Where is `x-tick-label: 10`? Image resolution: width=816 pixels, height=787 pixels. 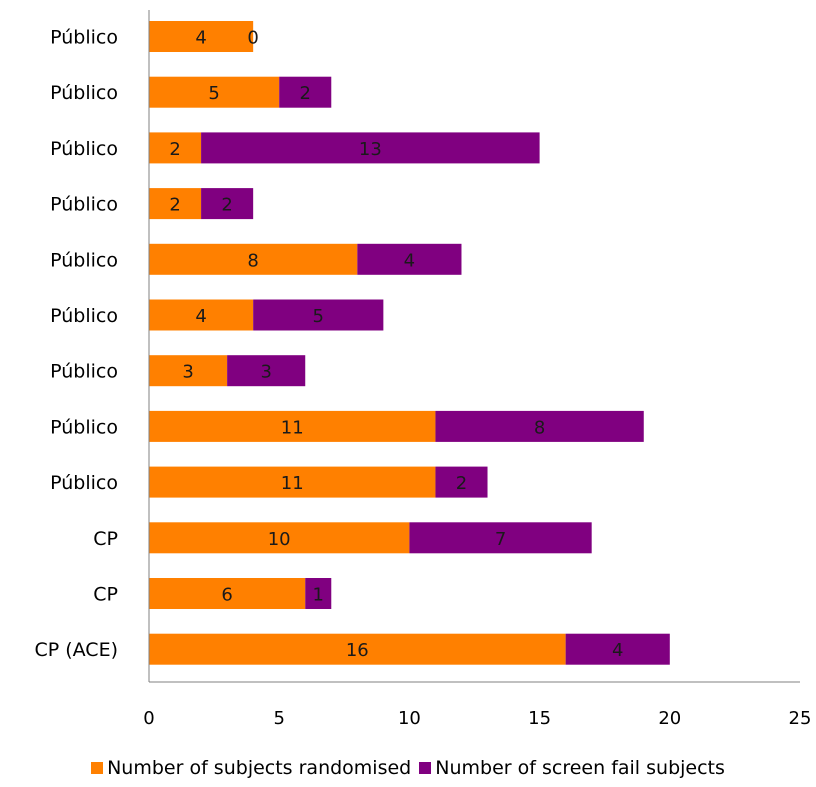 x-tick-label: 10 is located at coordinates (409, 718).